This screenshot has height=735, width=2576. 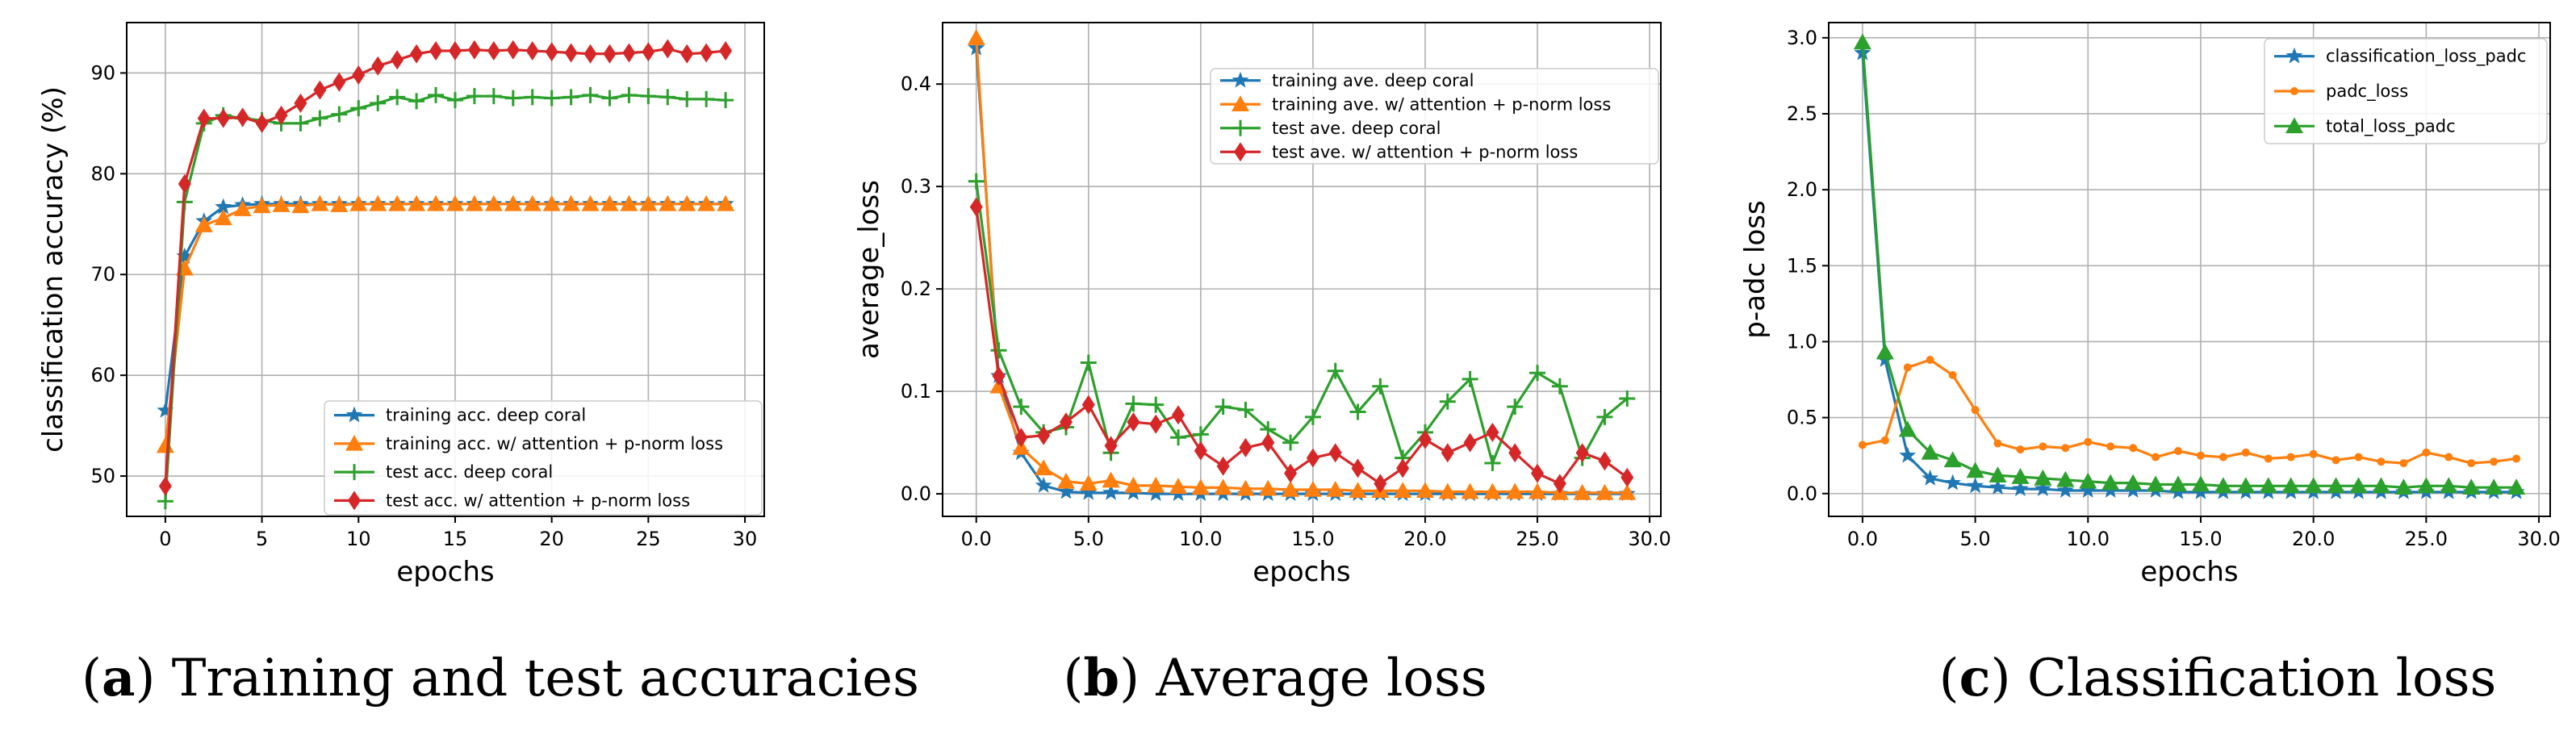 I want to click on legend-label: training acc. deep coral, so click(x=486, y=415).